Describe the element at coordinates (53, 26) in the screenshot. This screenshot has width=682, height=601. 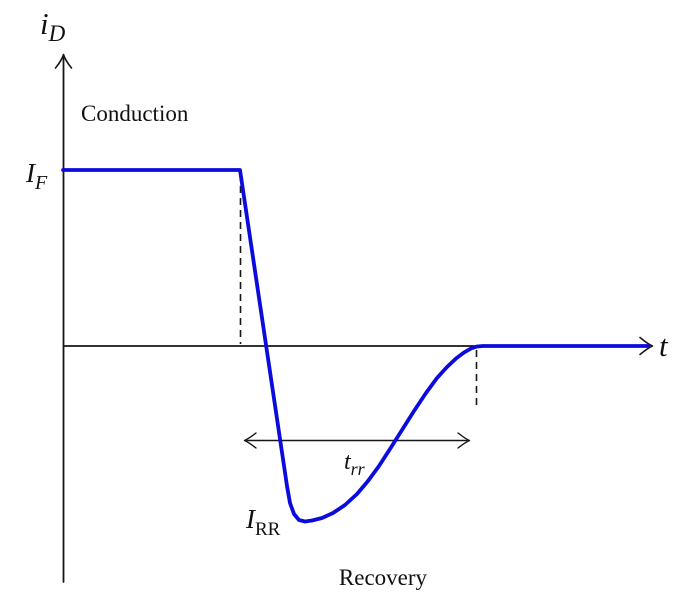
I see `y-axis-label: iD` at that location.